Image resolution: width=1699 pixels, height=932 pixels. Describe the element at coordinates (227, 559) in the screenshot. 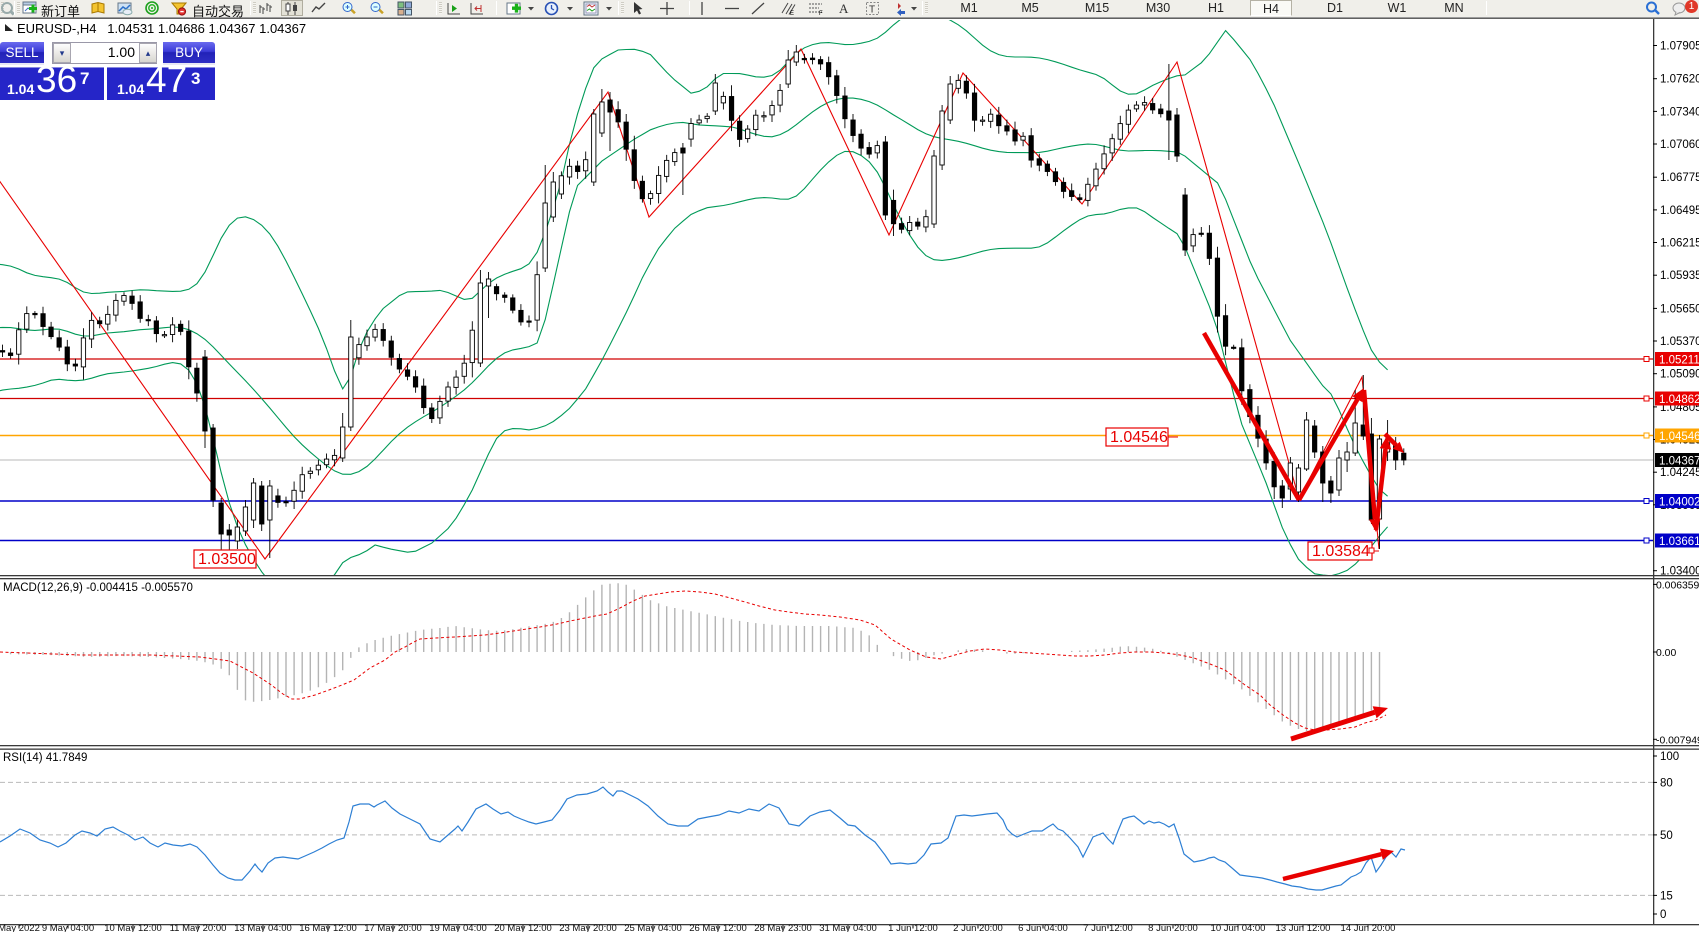

I see `svg-text: 1.03500` at that location.